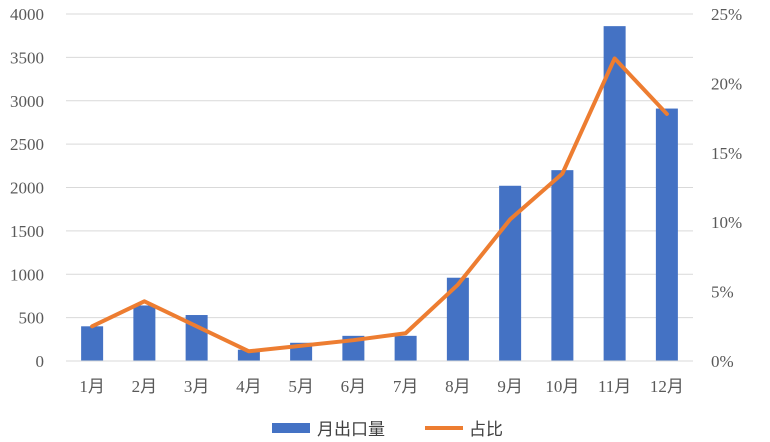 This screenshot has width=770, height=442. I want to click on legend-swatch-bar, so click(291, 428).